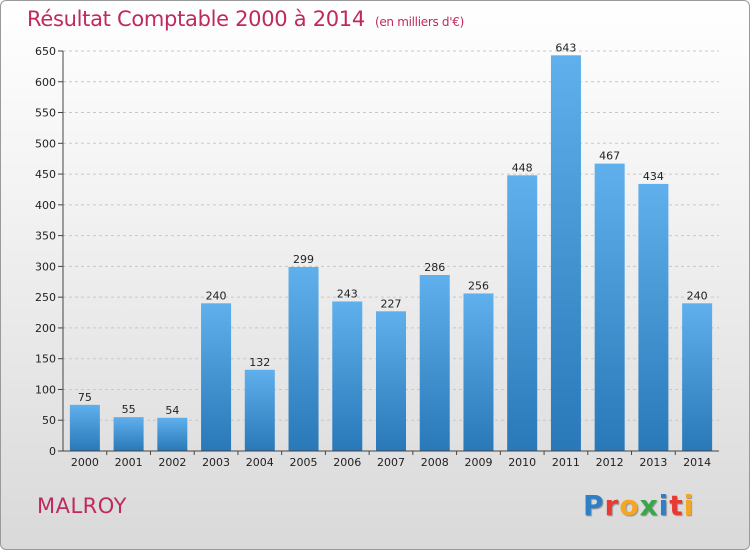  What do you see at coordinates (45, 113) in the screenshot?
I see `y-tick-label: 550` at bounding box center [45, 113].